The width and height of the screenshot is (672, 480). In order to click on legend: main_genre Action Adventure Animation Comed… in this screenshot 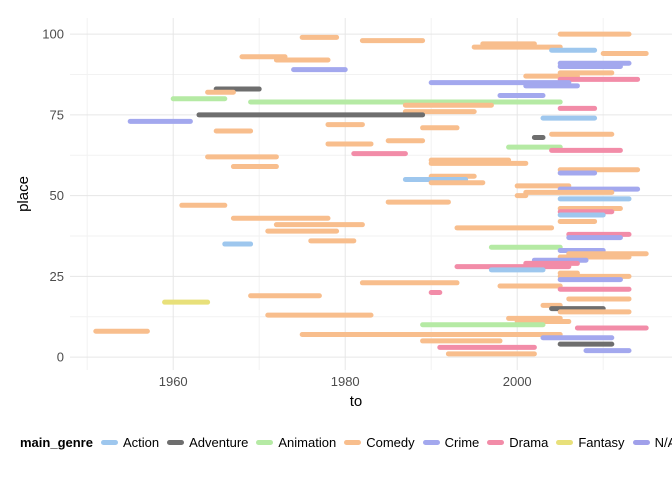, I will do `click(346, 442)`.